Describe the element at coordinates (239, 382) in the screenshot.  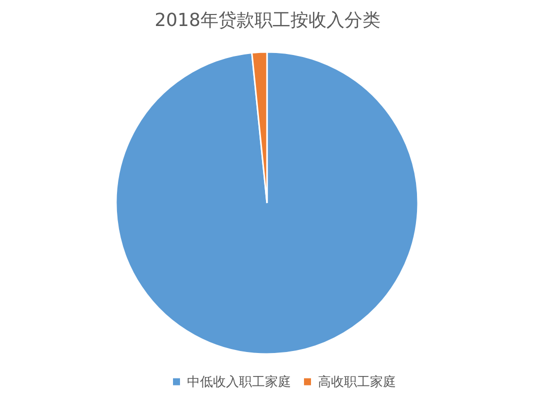
I see `legend-label: 中低收入职工家庭` at that location.